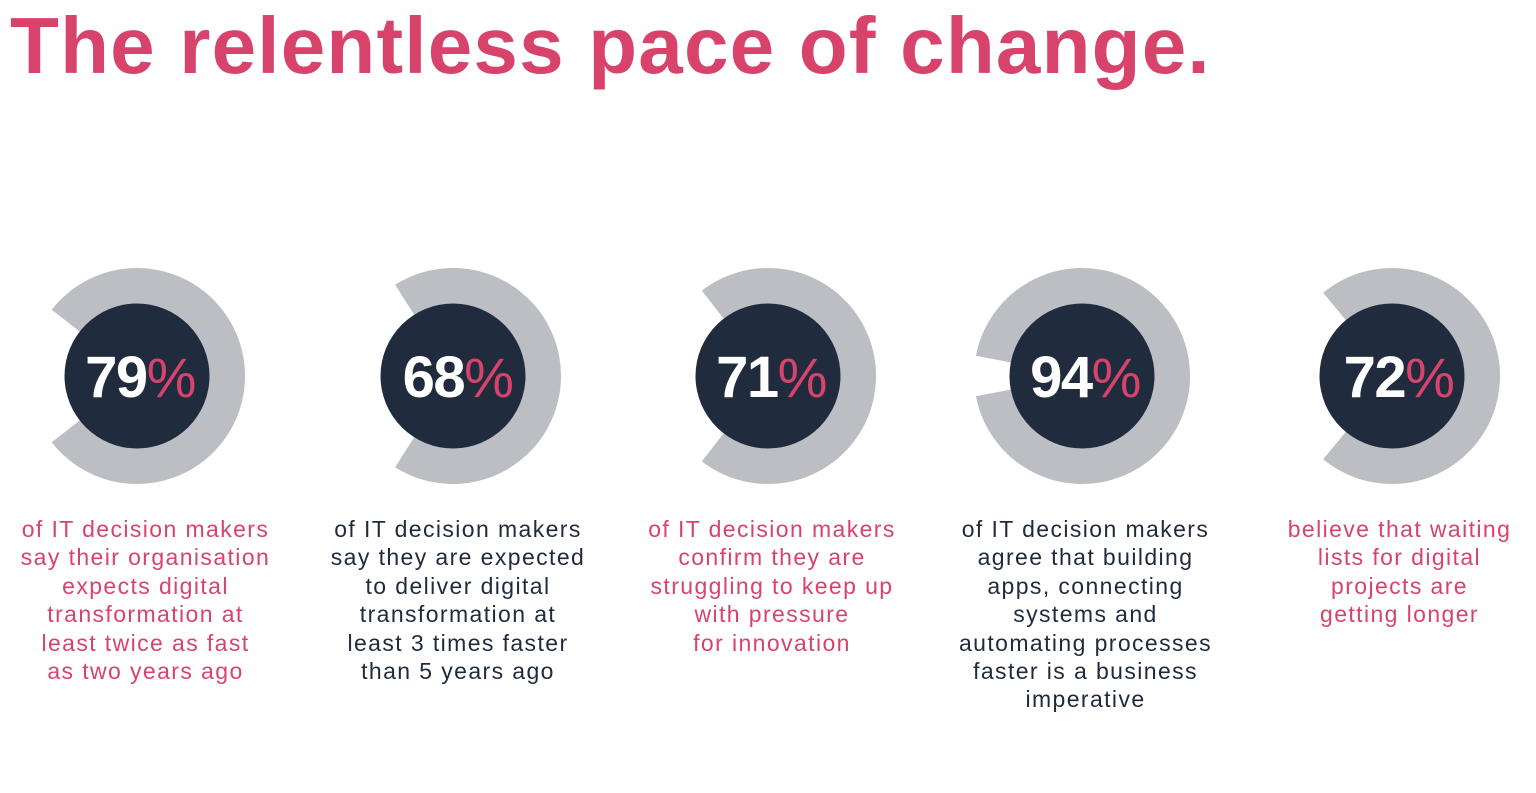 The height and width of the screenshot is (793, 1536). What do you see at coordinates (457, 377) in the screenshot?
I see `svg-text: 68%` at bounding box center [457, 377].